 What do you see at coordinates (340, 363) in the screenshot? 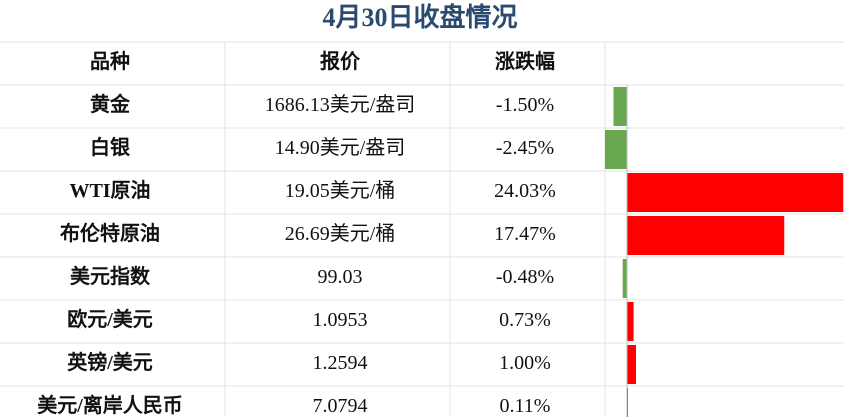
I see `price-cell: 1.2594` at bounding box center [340, 363].